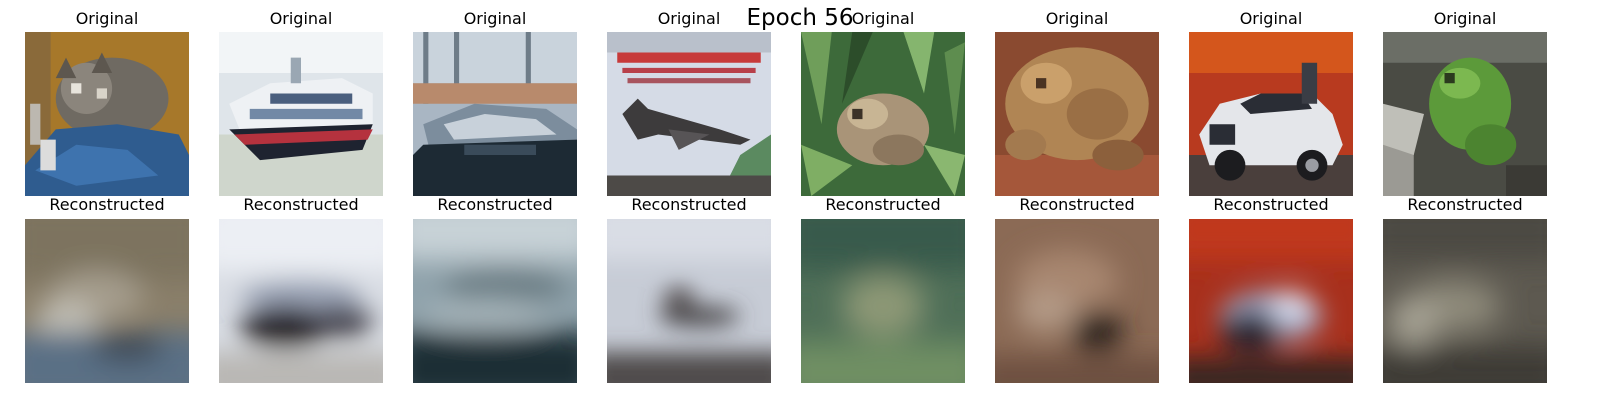 Image resolution: width=1600 pixels, height=400 pixels. Describe the element at coordinates (689, 114) in the screenshot. I see `original-image-airplane` at that location.